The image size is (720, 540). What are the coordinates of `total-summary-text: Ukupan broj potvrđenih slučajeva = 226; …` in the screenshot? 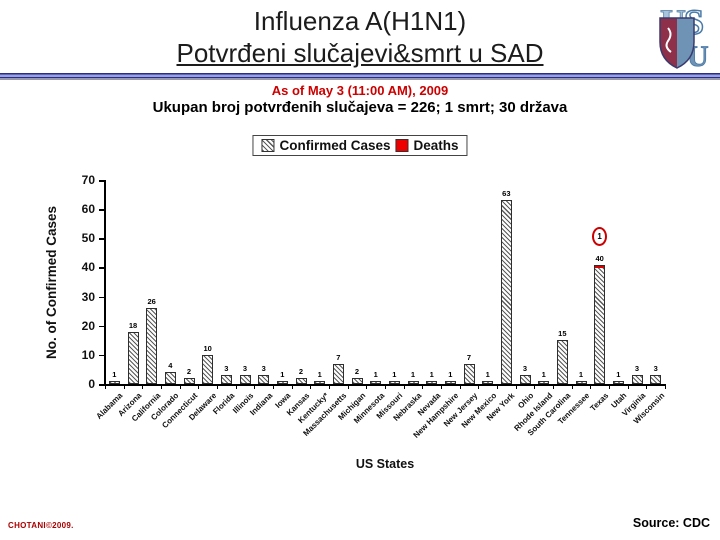 It's located at (360, 107).